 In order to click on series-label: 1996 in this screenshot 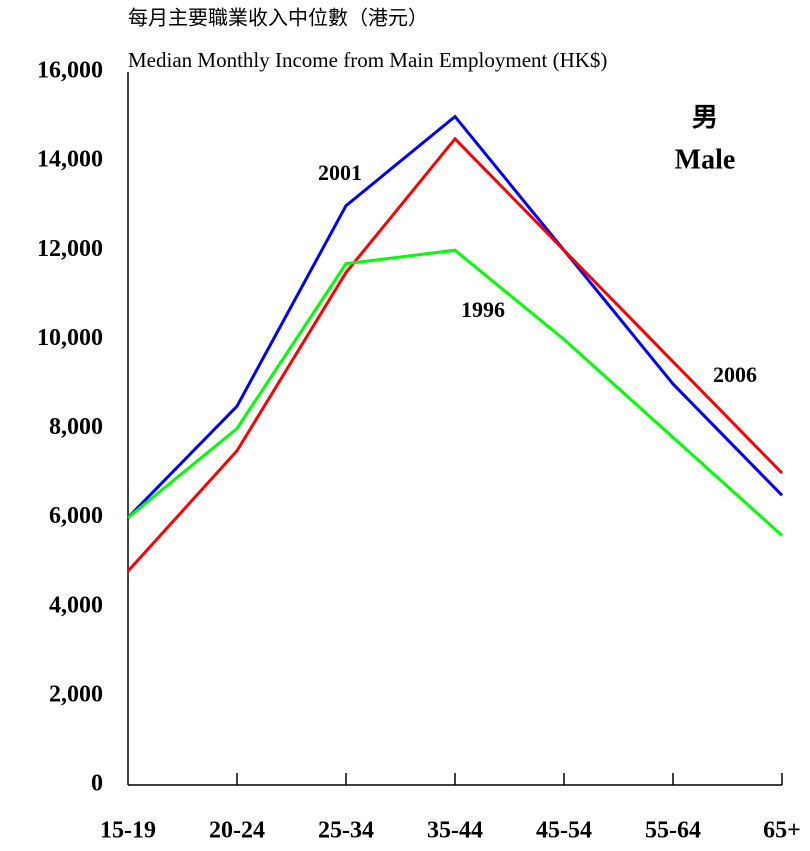, I will do `click(483, 309)`.